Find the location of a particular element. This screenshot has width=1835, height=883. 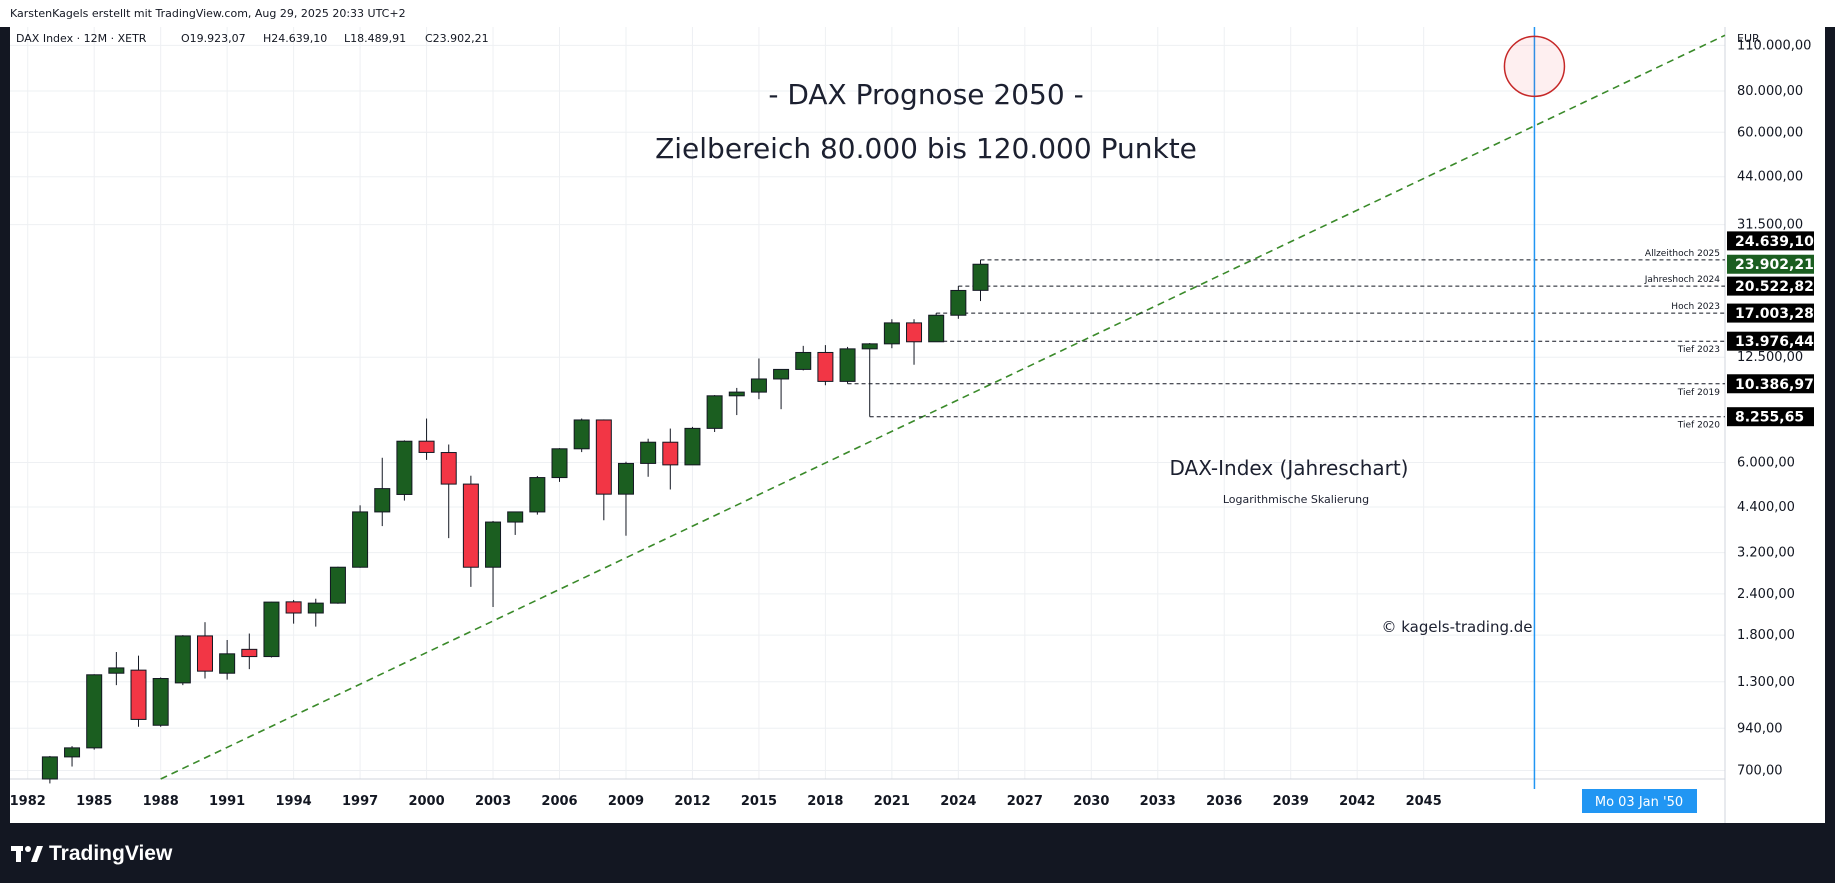

price-level-badge: 17.003,28 is located at coordinates (1774, 314).